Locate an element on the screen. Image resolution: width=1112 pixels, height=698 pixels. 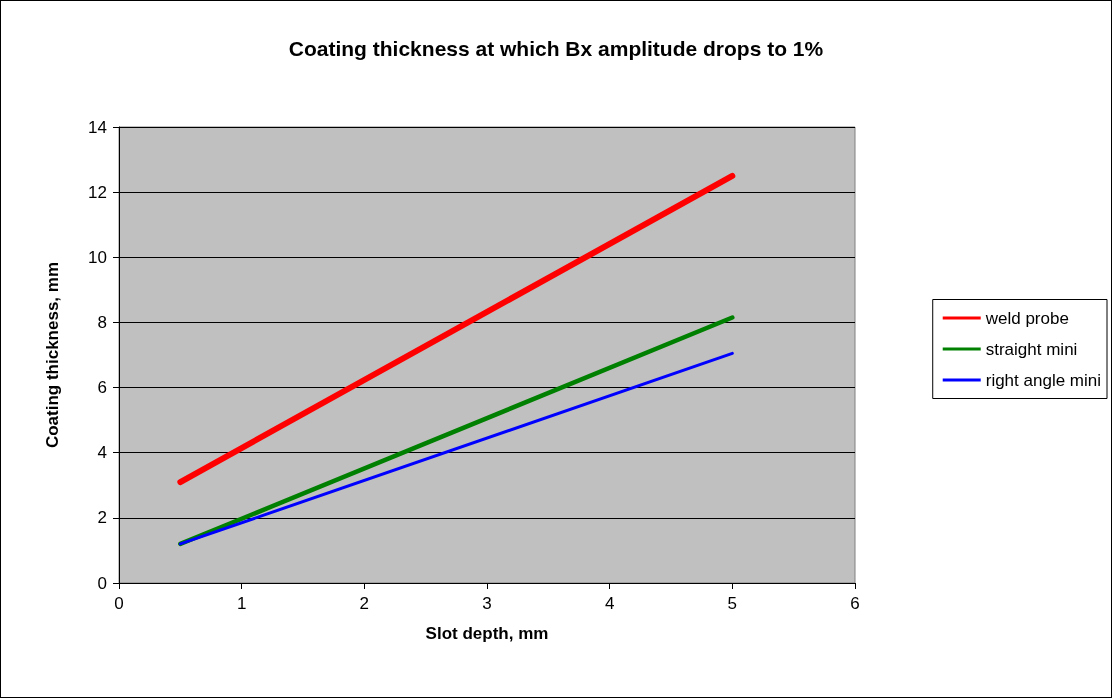
x-axis-title: Slot depth, mm is located at coordinates (487, 633).